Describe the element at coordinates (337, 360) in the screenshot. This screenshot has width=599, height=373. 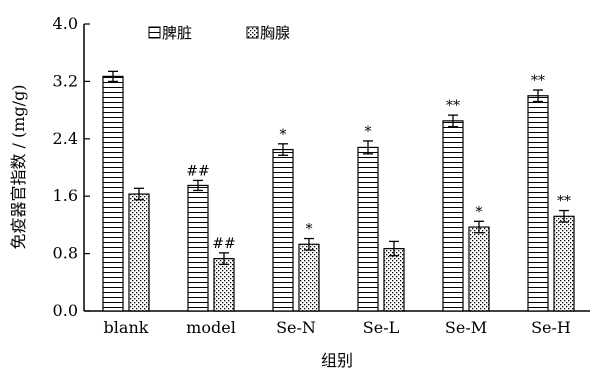
I see `x-axis-title: 组别` at that location.